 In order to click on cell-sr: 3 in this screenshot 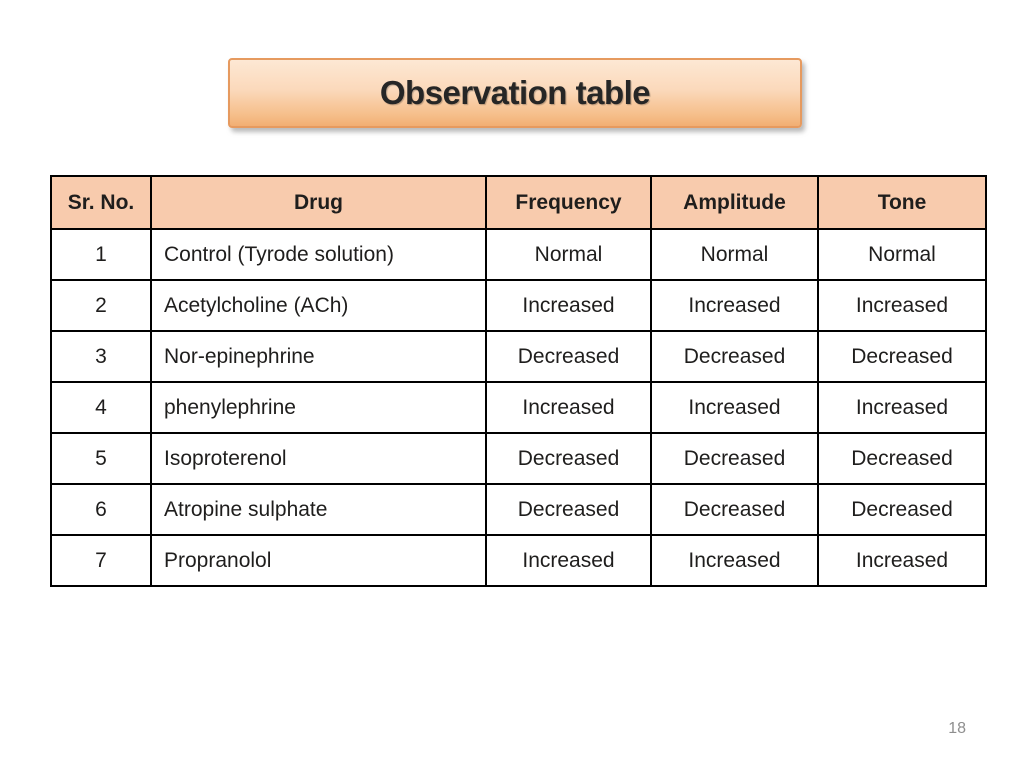, I will do `click(101, 356)`.